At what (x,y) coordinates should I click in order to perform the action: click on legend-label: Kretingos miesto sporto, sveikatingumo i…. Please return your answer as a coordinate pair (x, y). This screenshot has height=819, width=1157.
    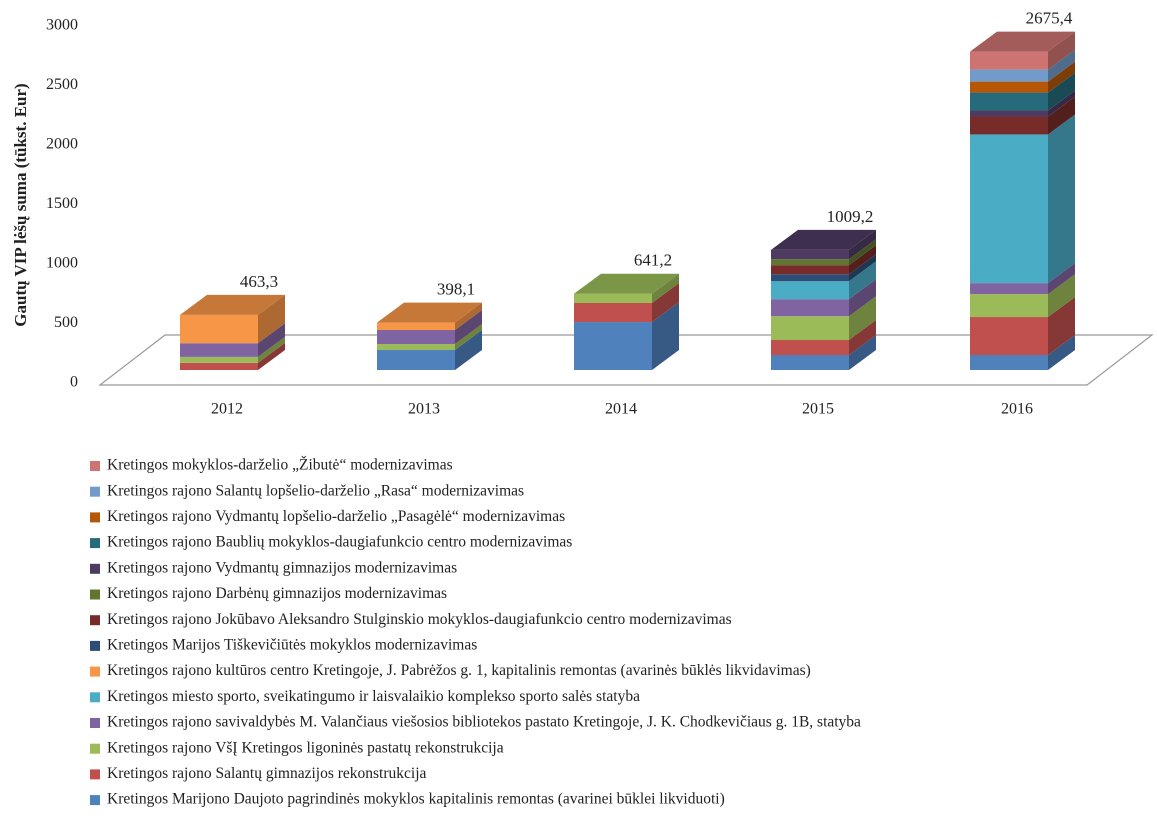
    Looking at the image, I should click on (373, 696).